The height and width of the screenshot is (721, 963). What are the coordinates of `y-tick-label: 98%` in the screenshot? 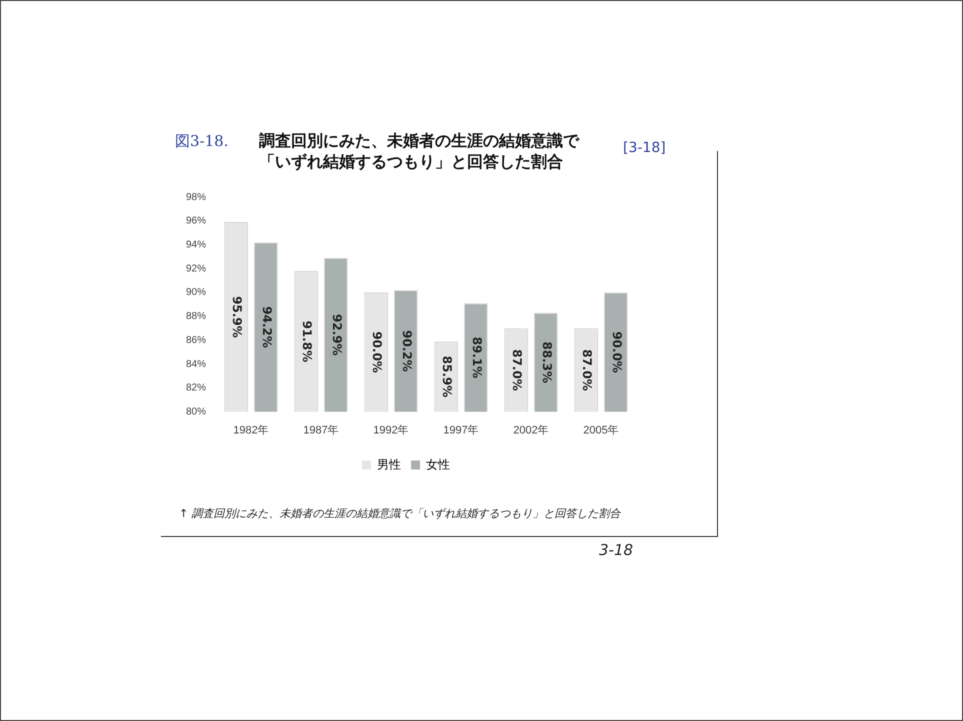 It's located at (196, 197).